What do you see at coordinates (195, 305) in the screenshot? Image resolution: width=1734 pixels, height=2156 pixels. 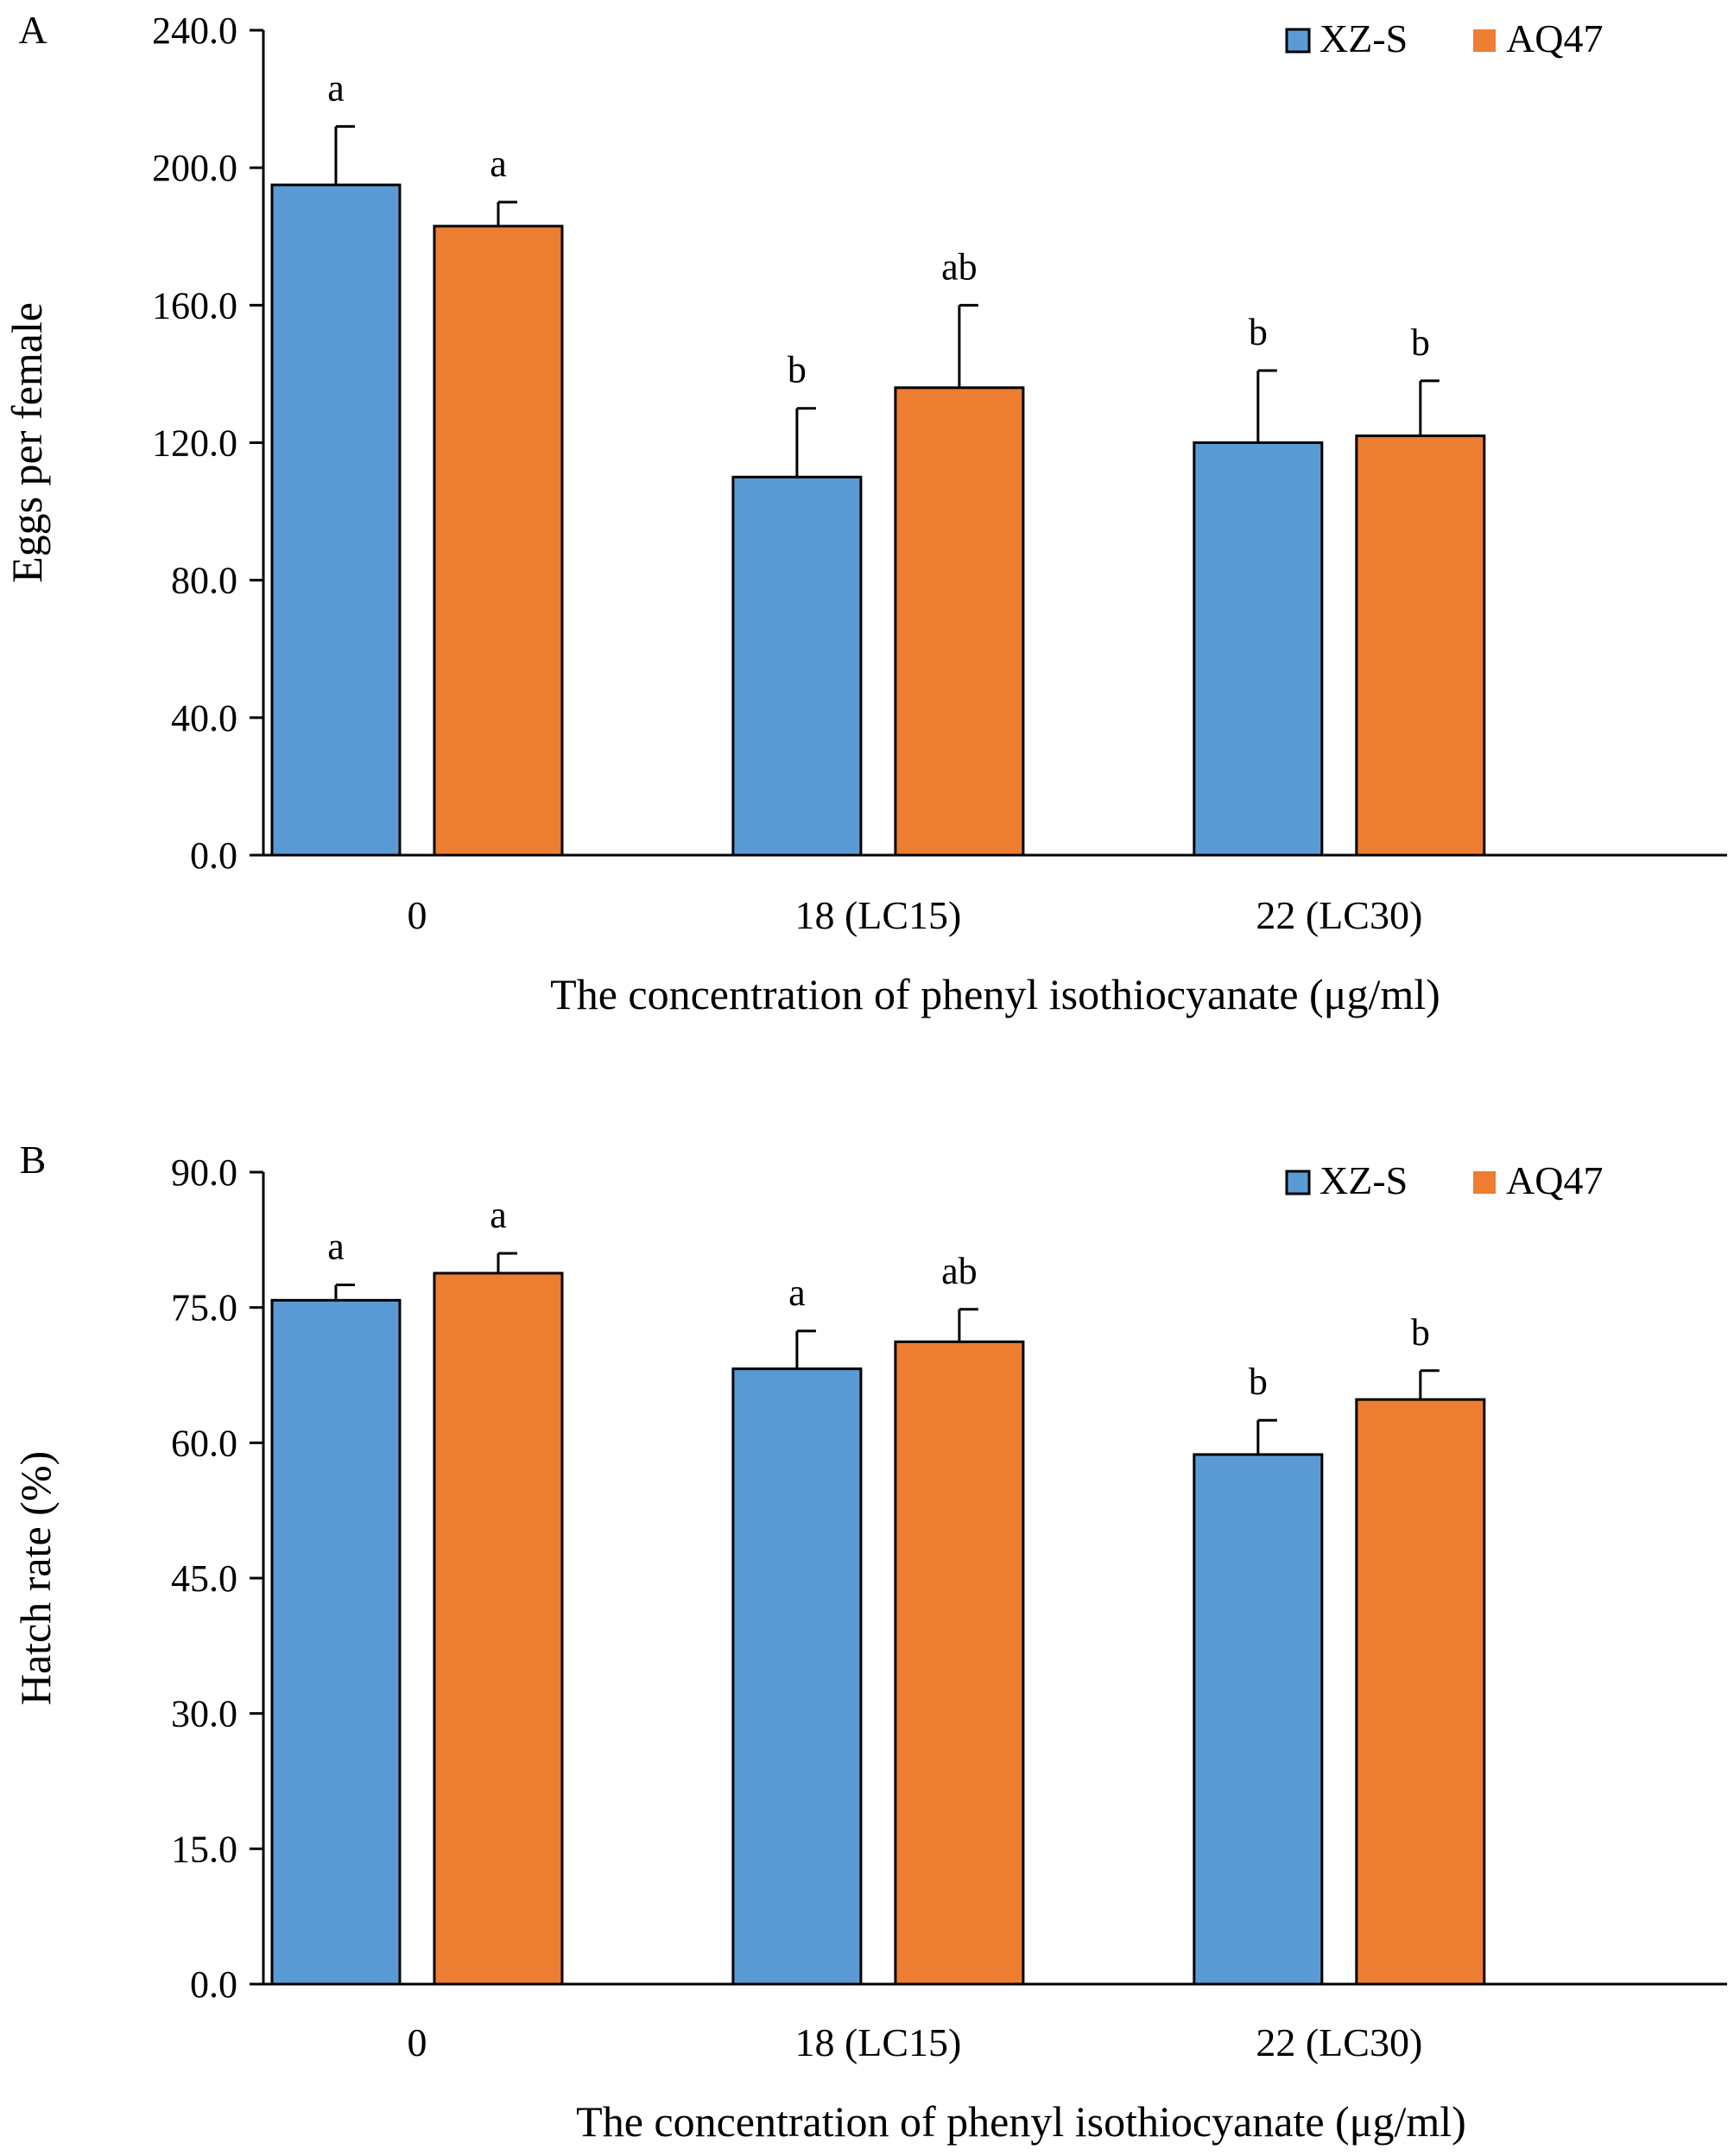 I see `y-tick-label: 160.0` at bounding box center [195, 305].